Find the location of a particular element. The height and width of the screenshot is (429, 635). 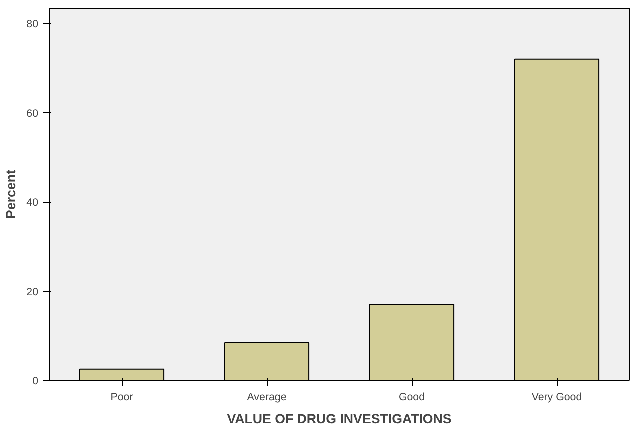

x-tick-label: Poor is located at coordinates (122, 398).